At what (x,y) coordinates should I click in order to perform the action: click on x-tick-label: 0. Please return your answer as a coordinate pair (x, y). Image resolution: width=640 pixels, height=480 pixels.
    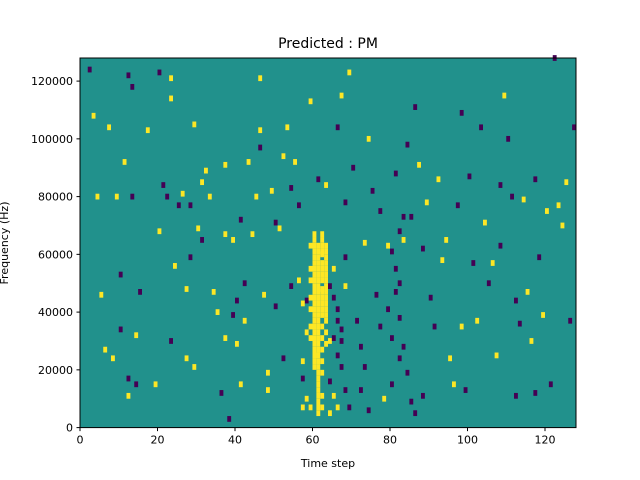
    Looking at the image, I should click on (80, 440).